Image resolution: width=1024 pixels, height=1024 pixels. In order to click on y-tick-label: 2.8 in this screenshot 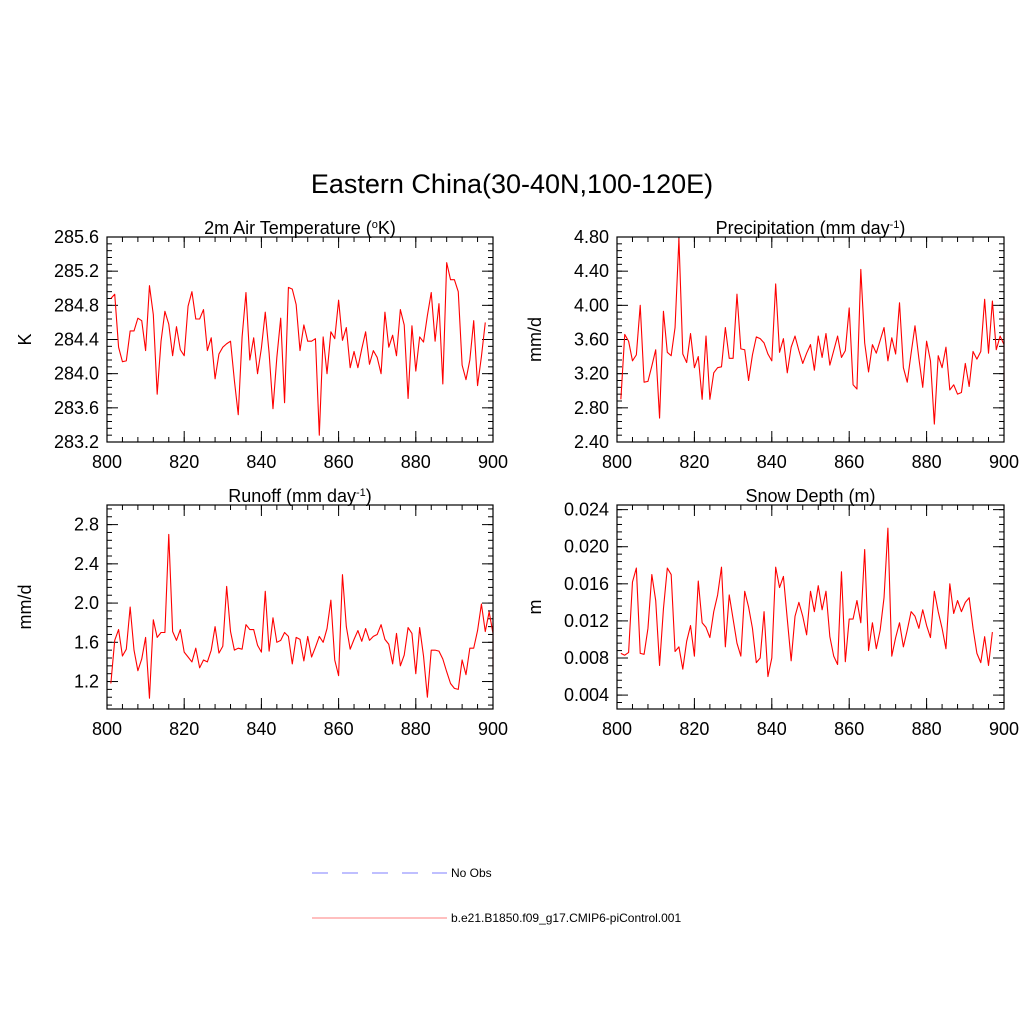, I will do `click(86, 525)`.